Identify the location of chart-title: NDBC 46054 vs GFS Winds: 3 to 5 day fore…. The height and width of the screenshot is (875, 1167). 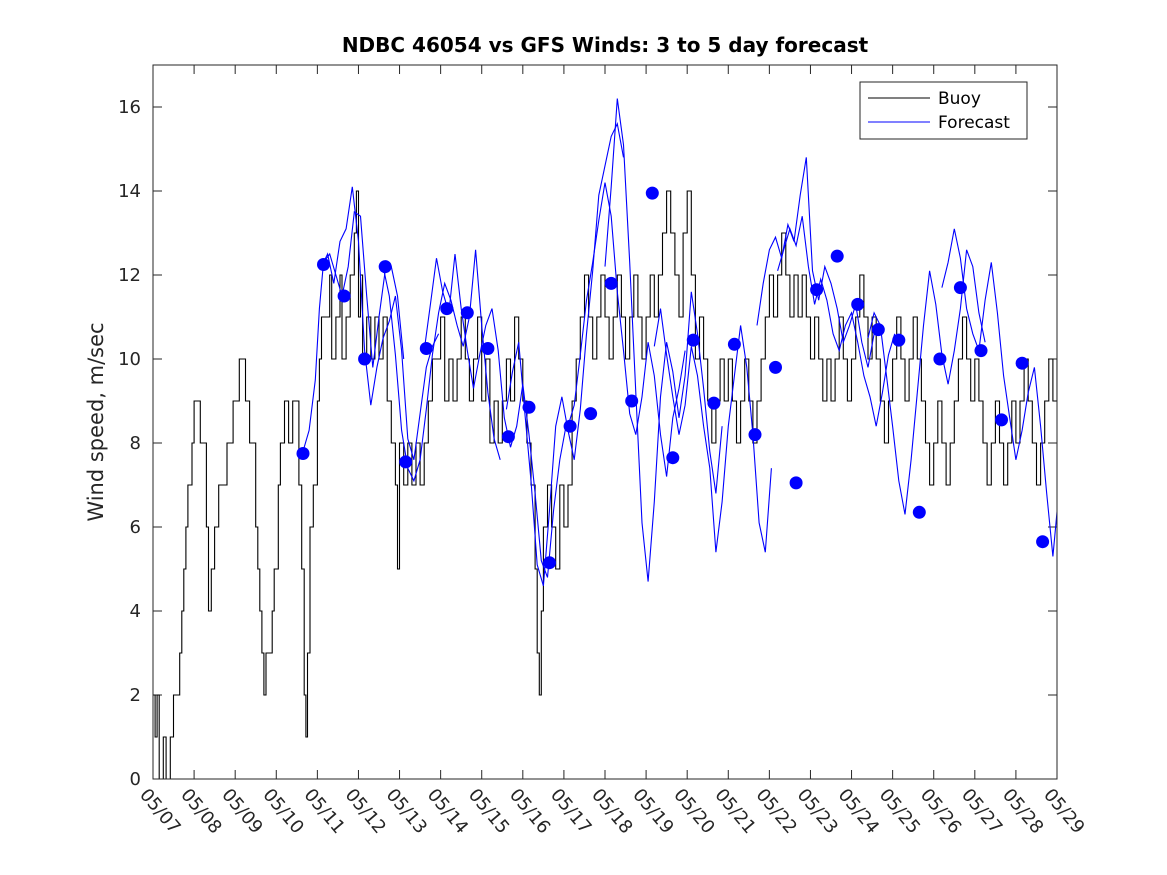
(605, 45).